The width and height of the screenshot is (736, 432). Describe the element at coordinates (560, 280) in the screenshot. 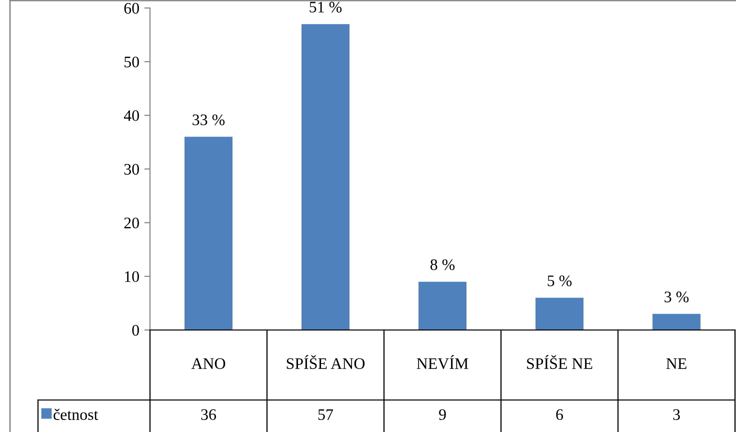

I see `annotation: 5 %` at that location.